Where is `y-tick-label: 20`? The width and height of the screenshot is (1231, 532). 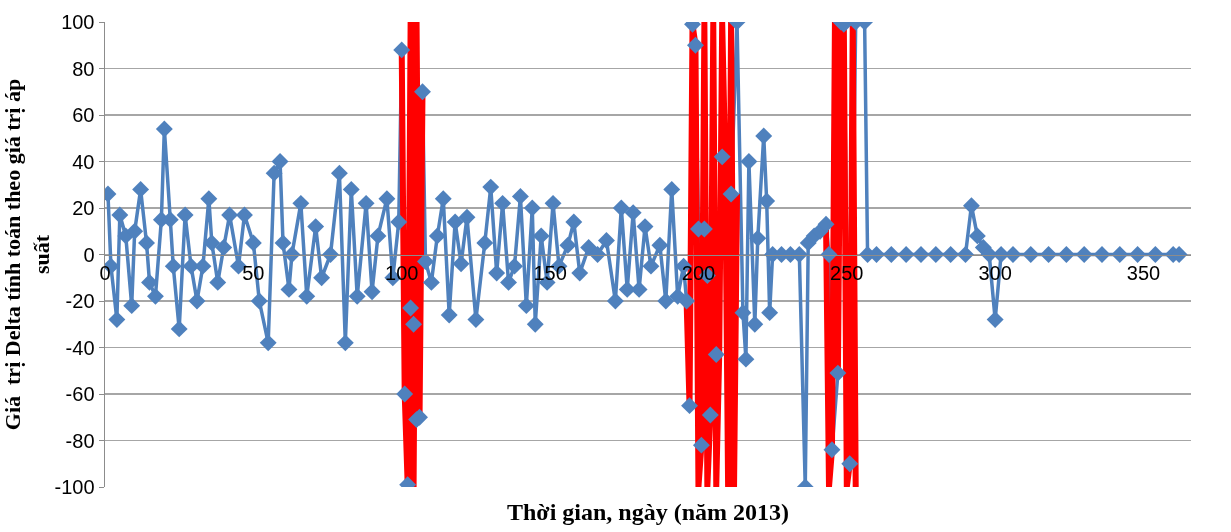
y-tick-label: 20 is located at coordinates (83, 208).